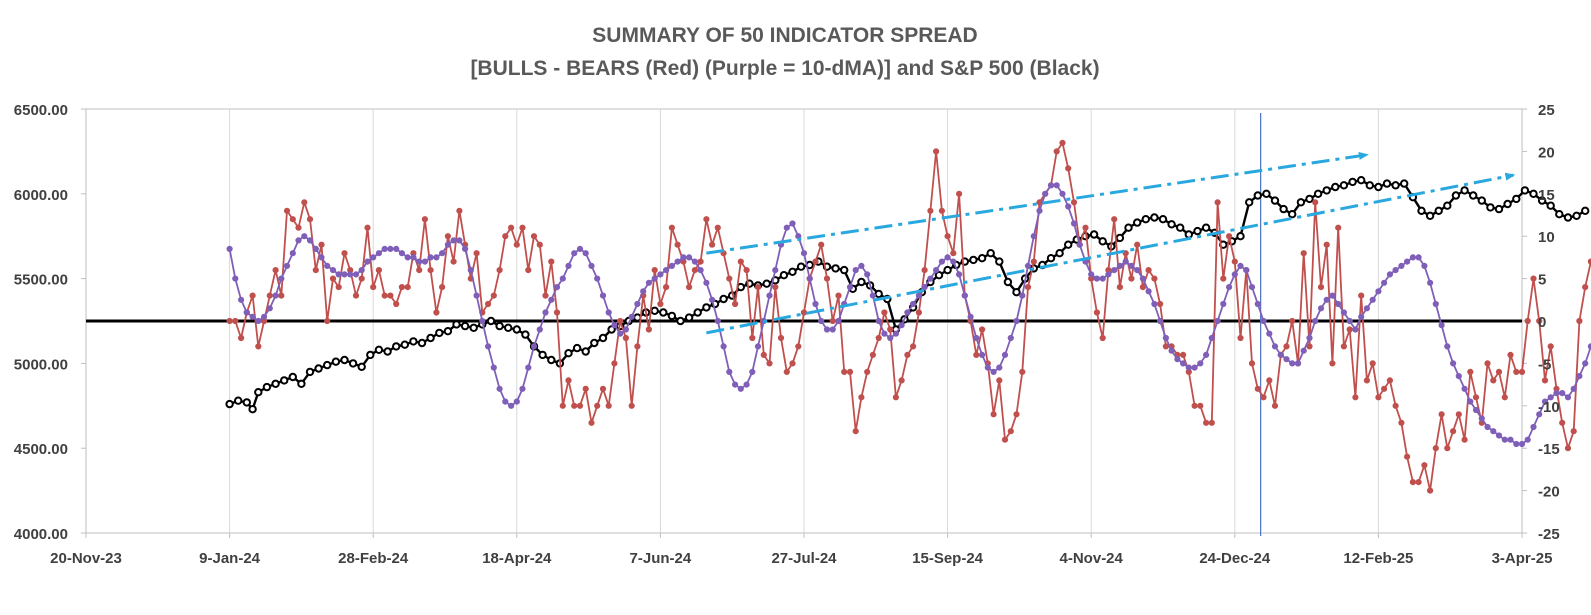 The width and height of the screenshot is (1591, 615). I want to click on trend-channel-line, so click(1111, 253).